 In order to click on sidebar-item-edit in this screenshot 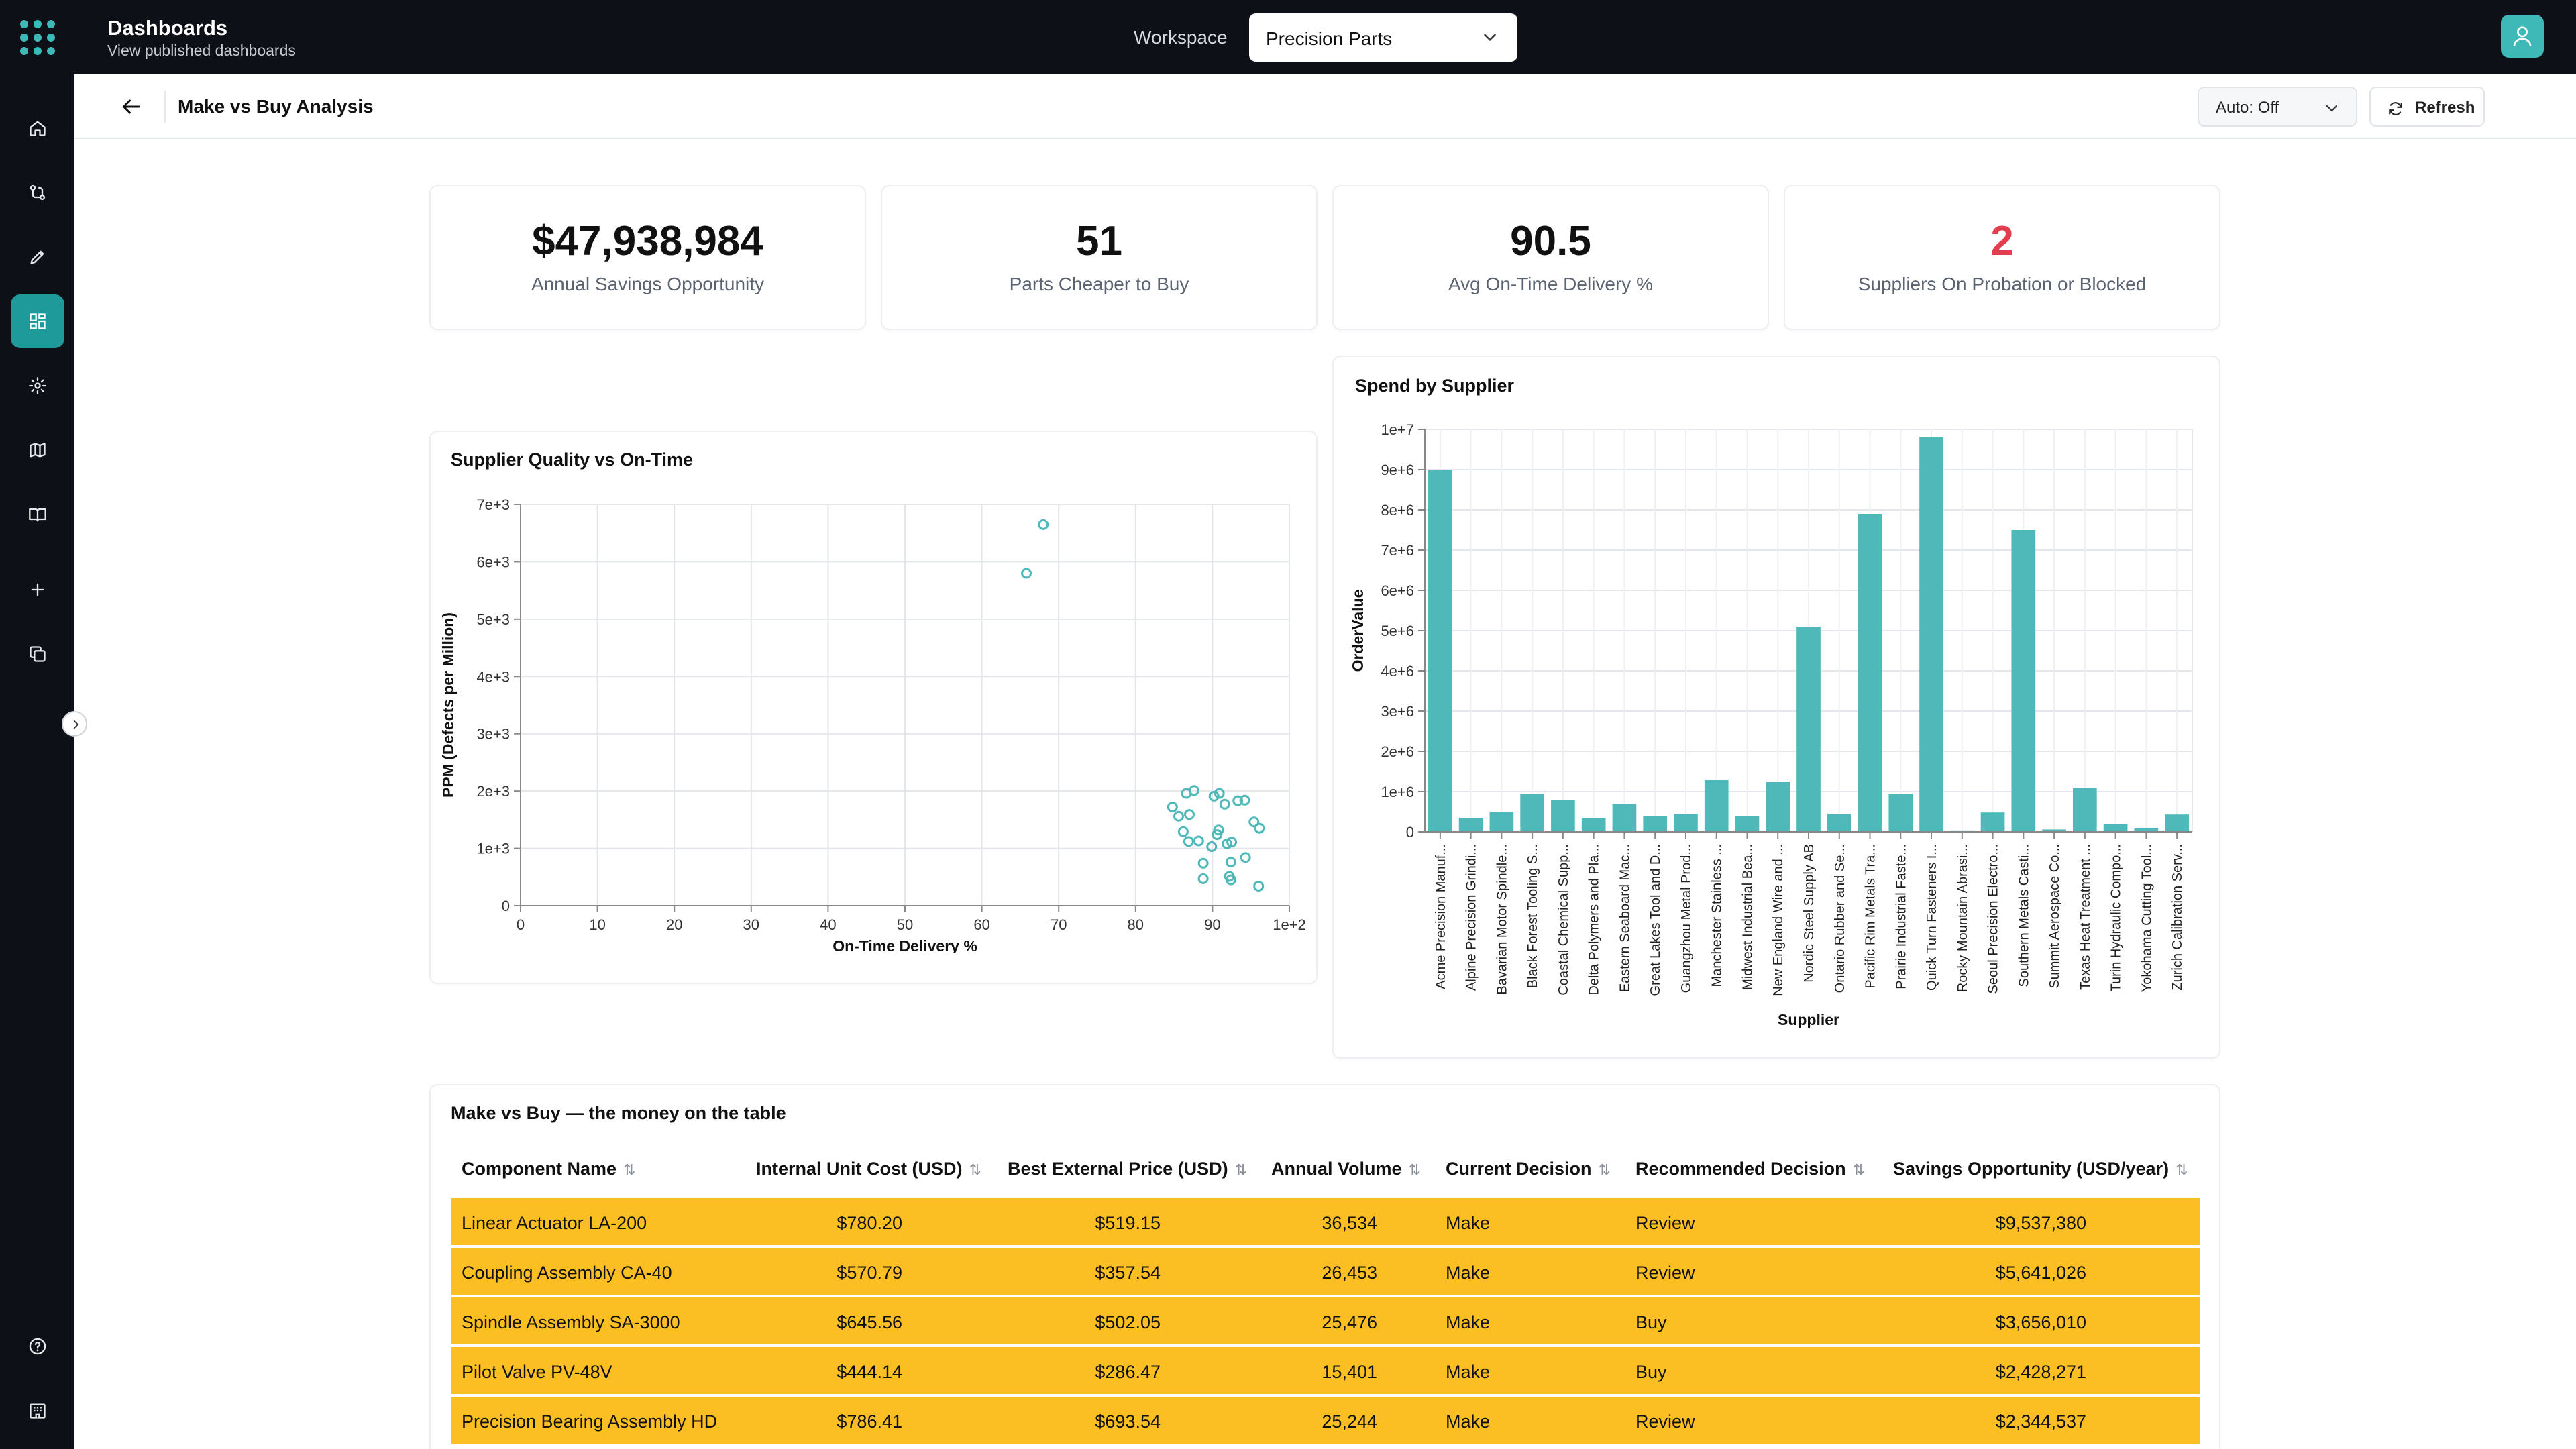, I will do `click(37, 257)`.